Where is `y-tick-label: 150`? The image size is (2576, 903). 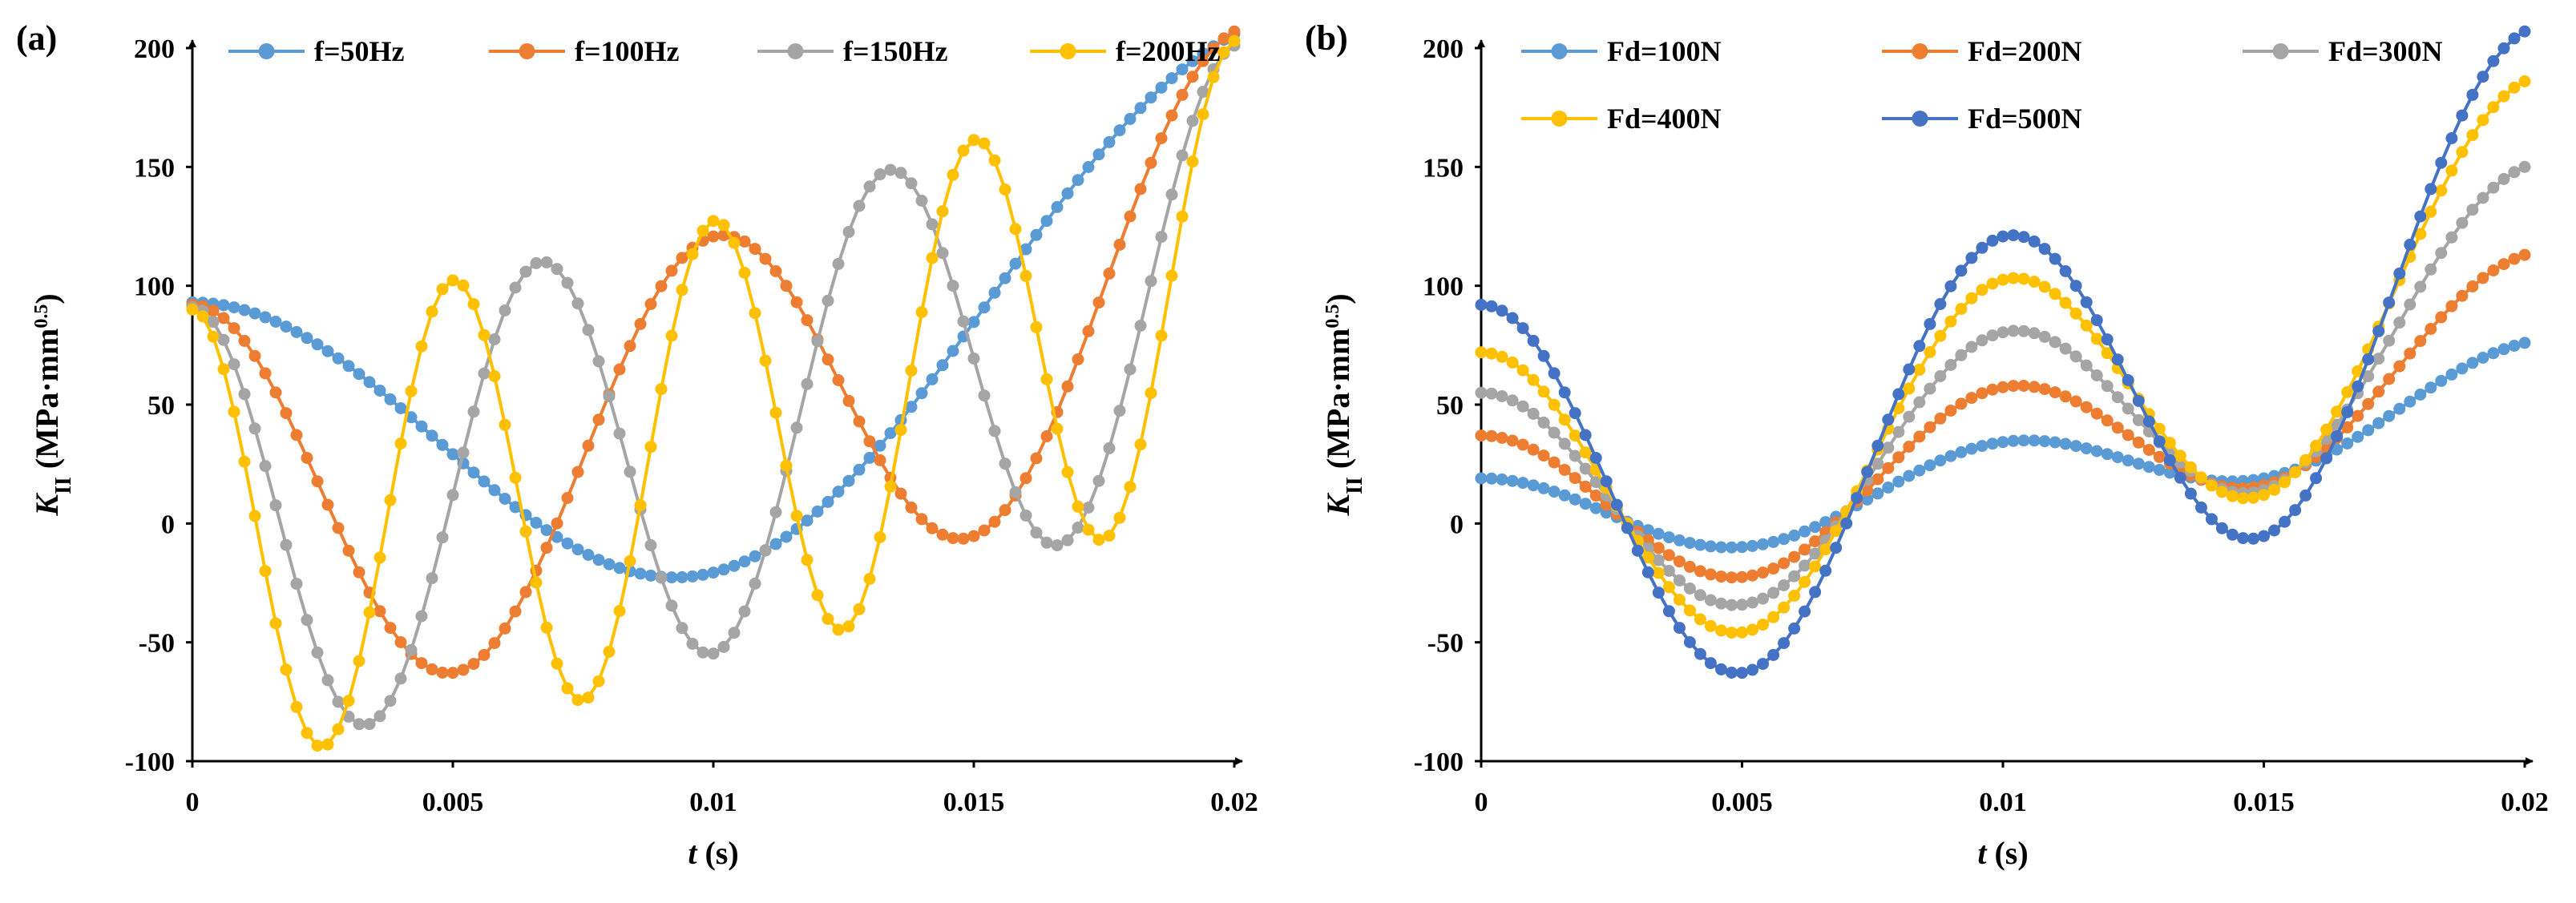 y-tick-label: 150 is located at coordinates (1444, 168).